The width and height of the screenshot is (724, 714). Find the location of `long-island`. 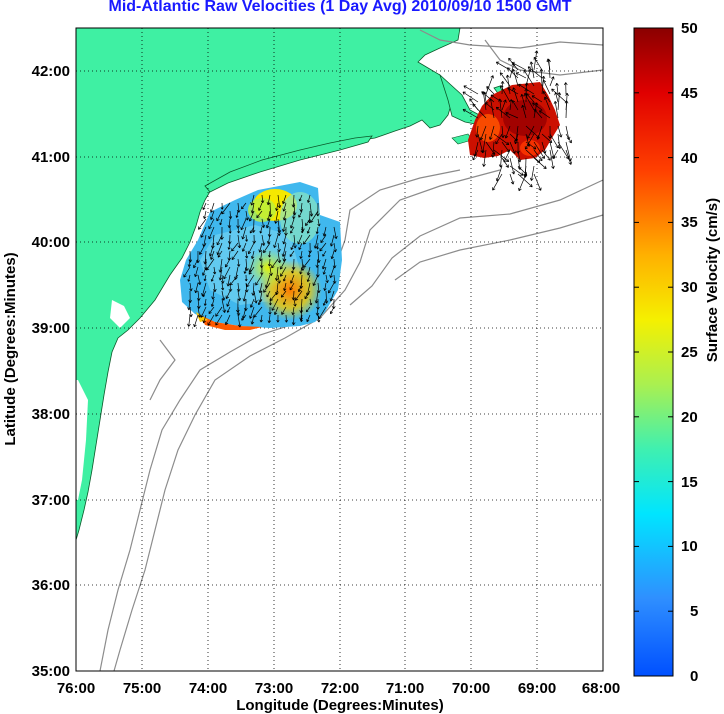

long-island is located at coordinates (288, 164).